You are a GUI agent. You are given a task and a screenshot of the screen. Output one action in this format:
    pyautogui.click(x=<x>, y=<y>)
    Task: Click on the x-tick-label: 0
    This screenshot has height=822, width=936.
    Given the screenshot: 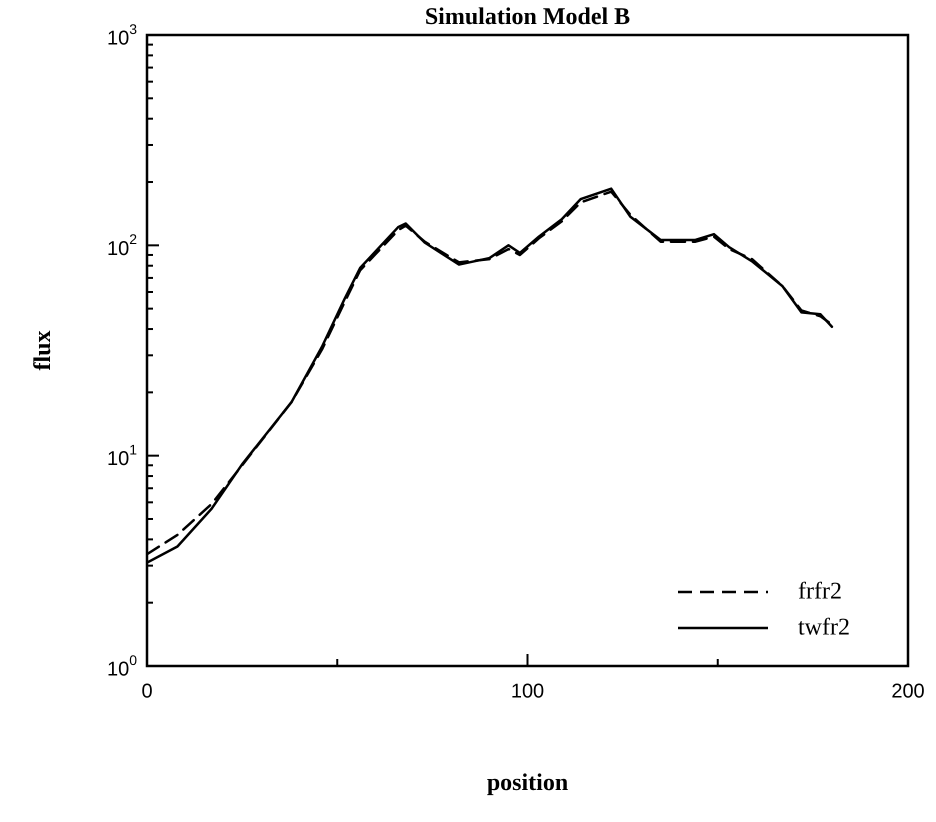 What is the action you would take?
    pyautogui.click(x=147, y=691)
    